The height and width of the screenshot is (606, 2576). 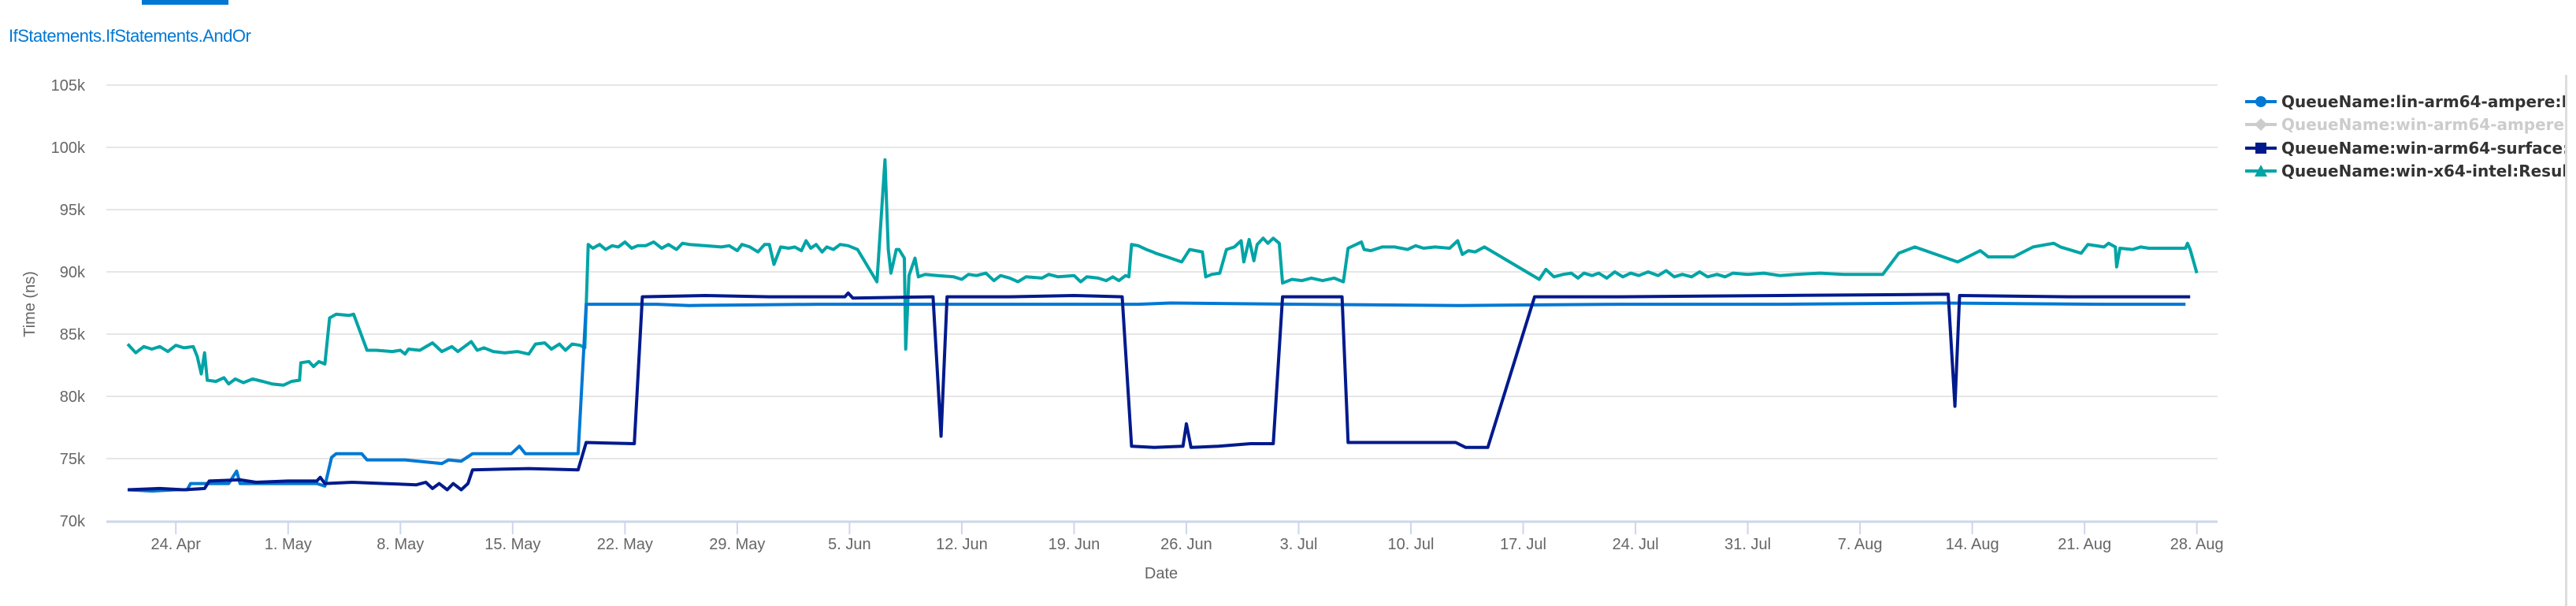 I want to click on y-tick-label: 90k, so click(x=73, y=272).